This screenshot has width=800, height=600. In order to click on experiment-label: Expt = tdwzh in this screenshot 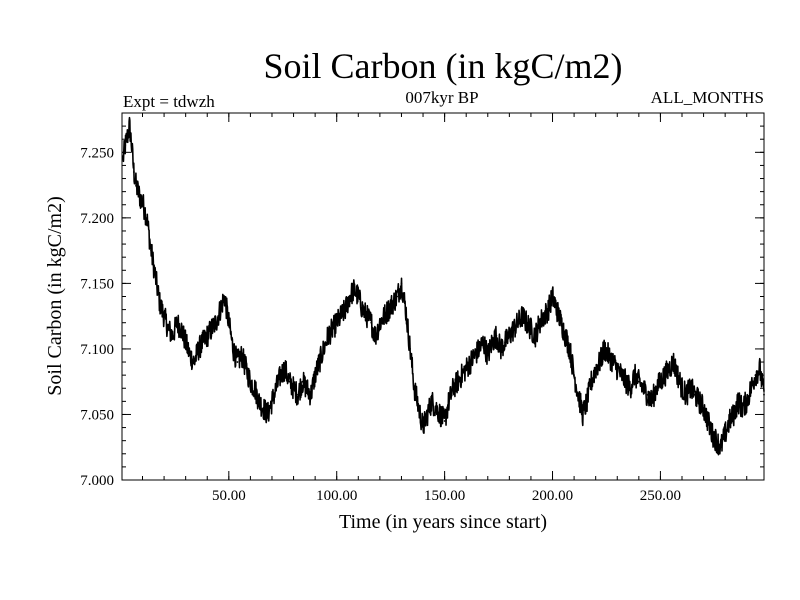, I will do `click(169, 101)`.